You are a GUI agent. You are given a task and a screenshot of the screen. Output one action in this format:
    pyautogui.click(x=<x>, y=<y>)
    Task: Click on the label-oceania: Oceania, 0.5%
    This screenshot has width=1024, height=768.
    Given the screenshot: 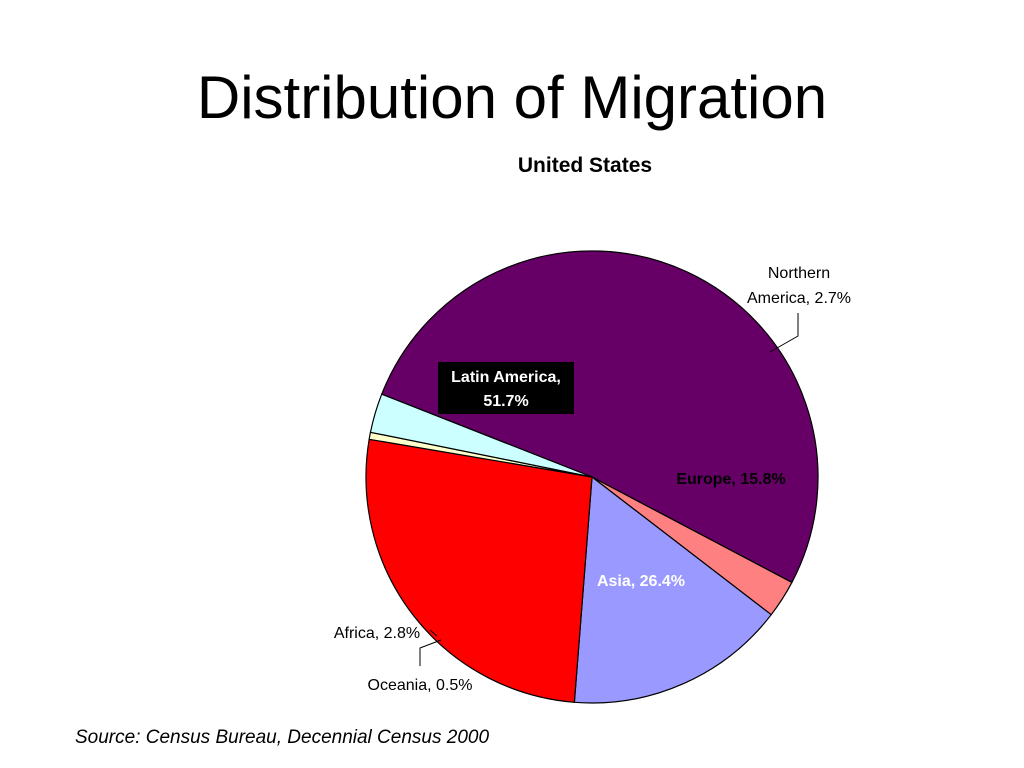 What is the action you would take?
    pyautogui.click(x=420, y=685)
    